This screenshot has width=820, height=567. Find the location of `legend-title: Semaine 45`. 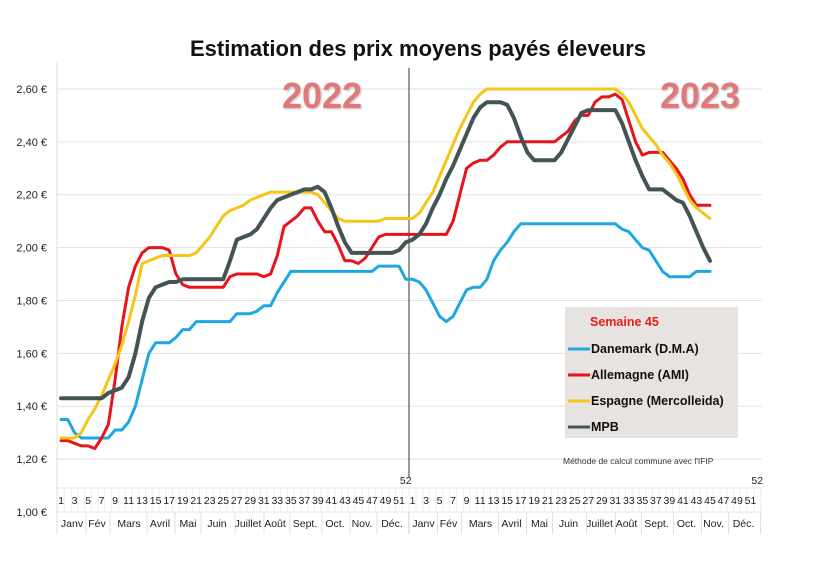

legend-title: Semaine 45 is located at coordinates (624, 322).